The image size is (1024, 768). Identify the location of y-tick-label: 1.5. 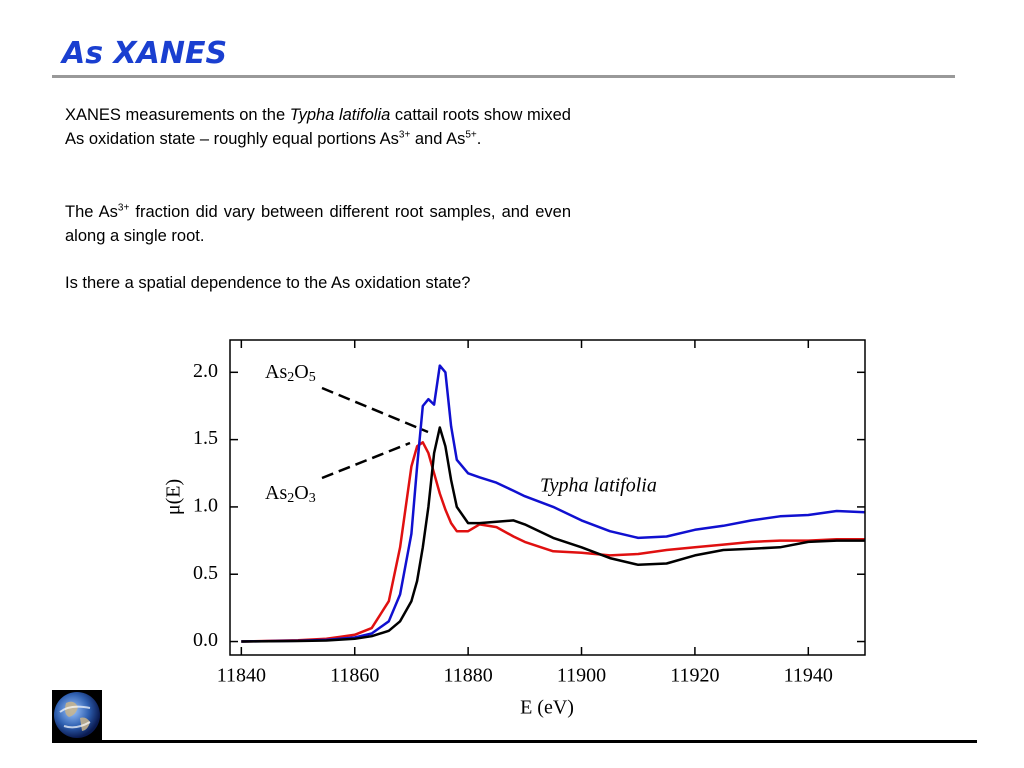
(205, 438).